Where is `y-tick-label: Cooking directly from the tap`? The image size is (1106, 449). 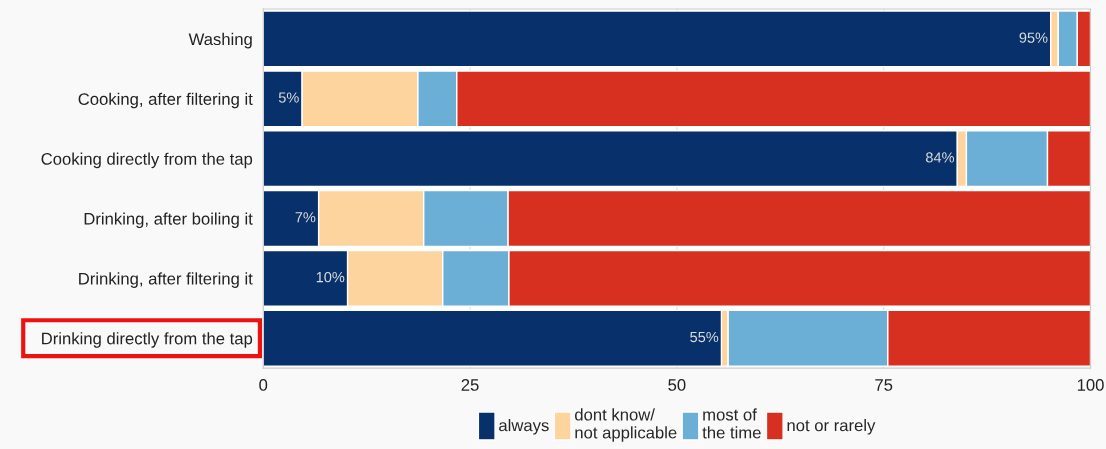
y-tick-label: Cooking directly from the tap is located at coordinates (147, 160).